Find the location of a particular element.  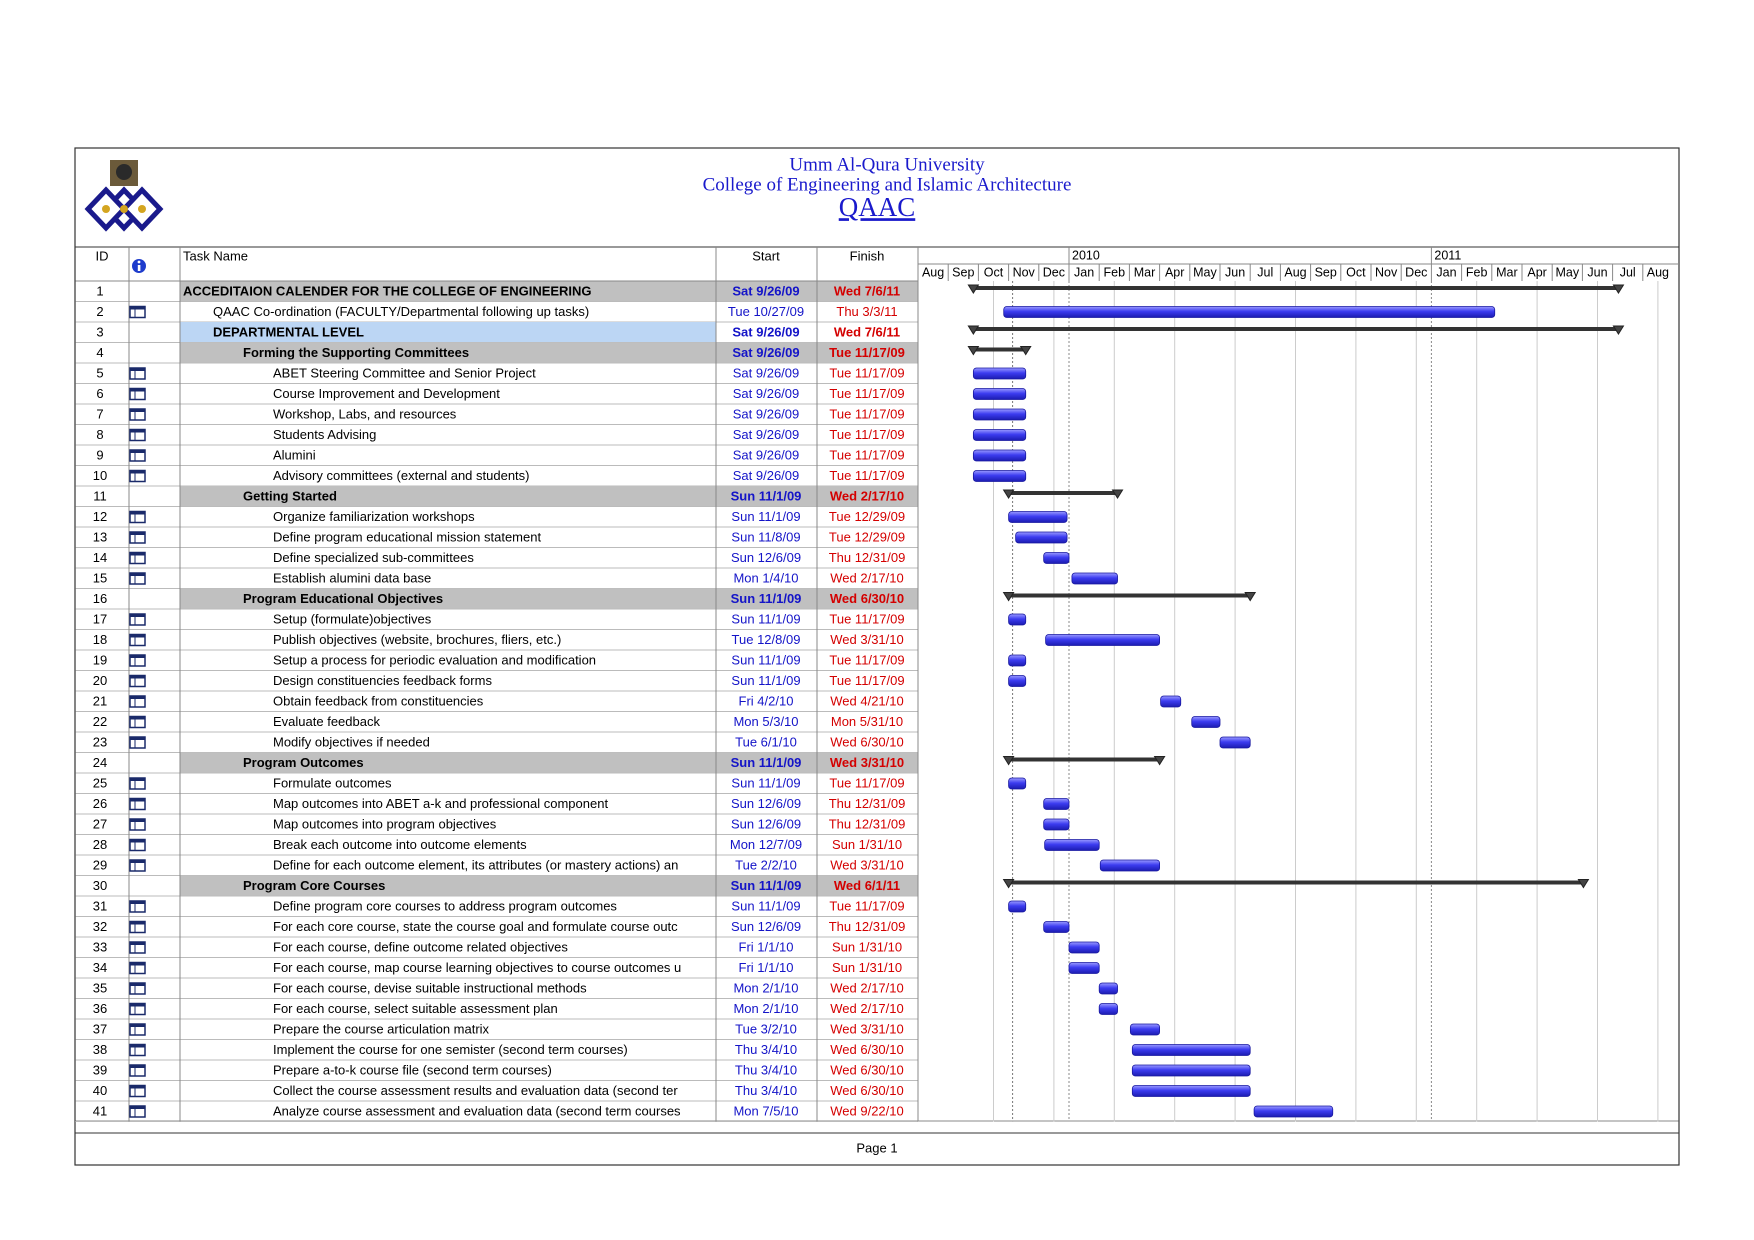

task-finish: Thu 3/3/11 is located at coordinates (866, 311).